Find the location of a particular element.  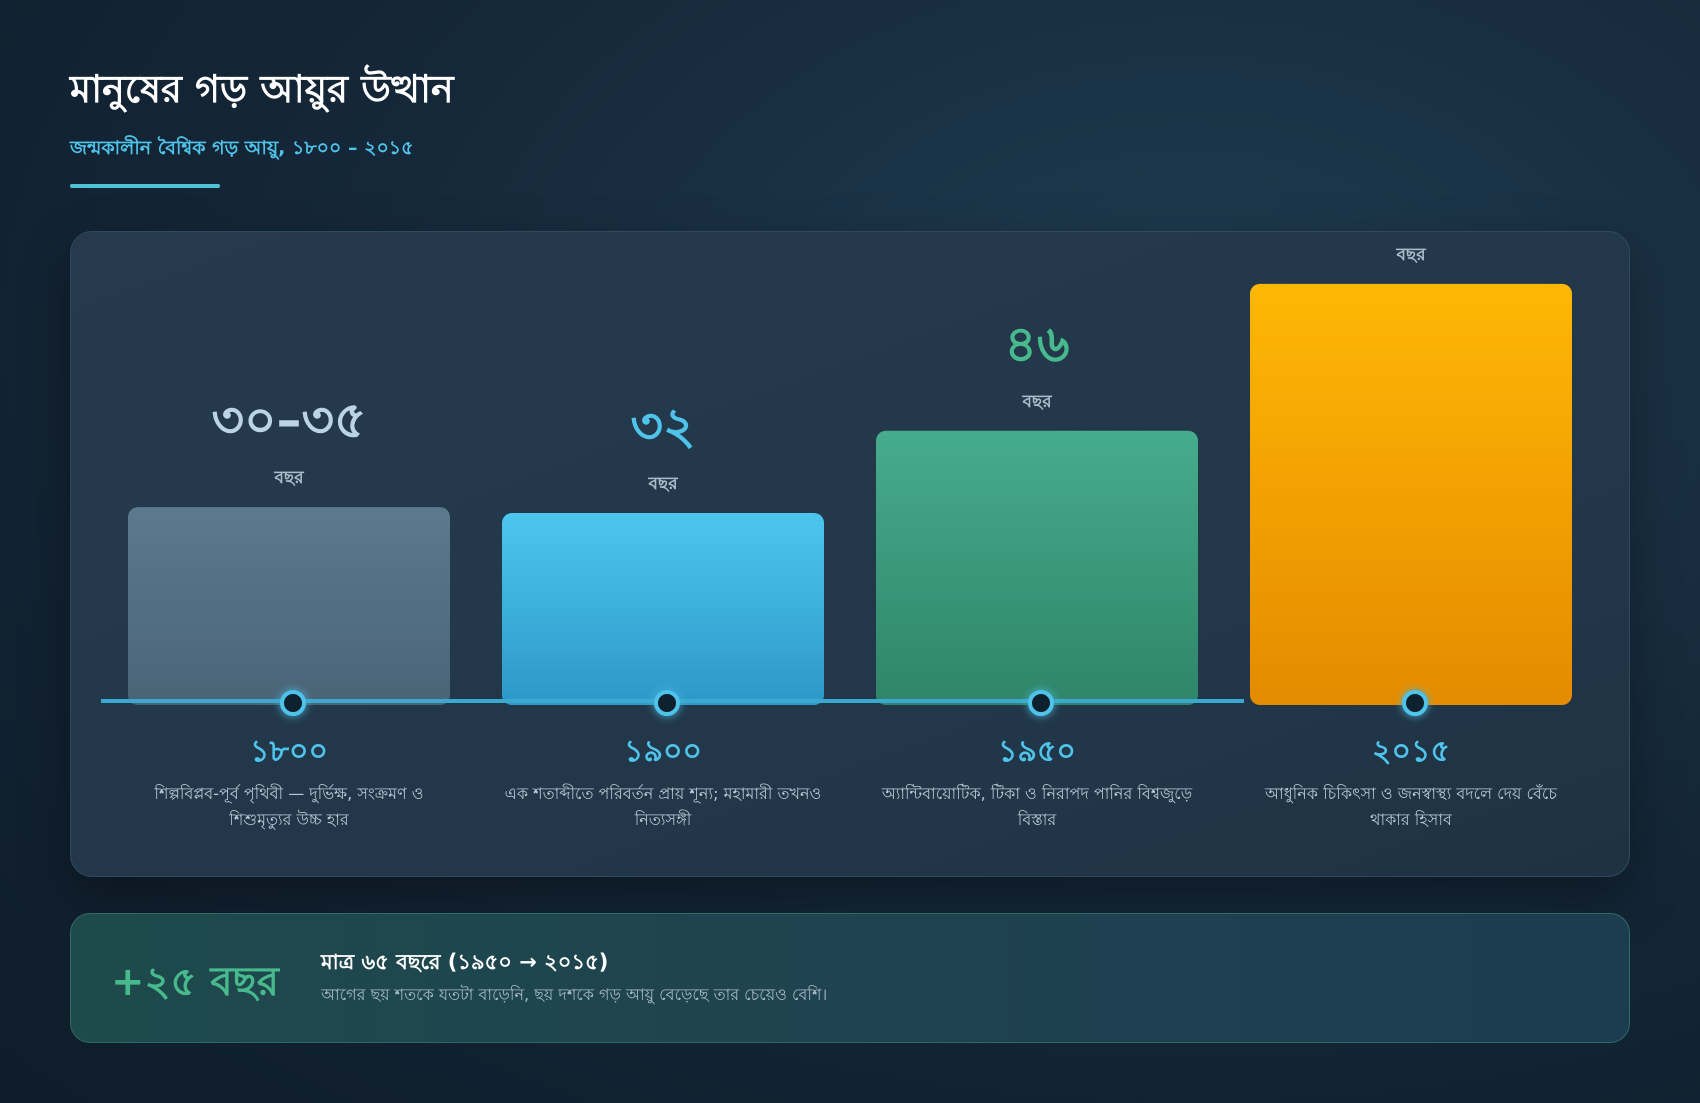

summary-gain: +২৫ বছর is located at coordinates (195, 982).